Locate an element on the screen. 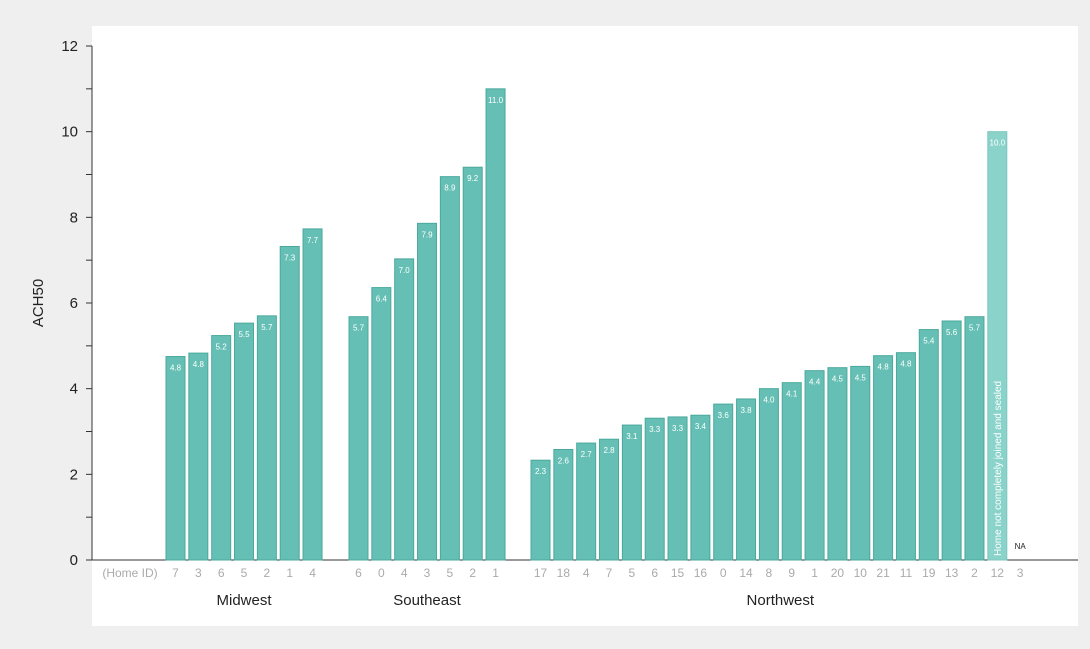 The image size is (1090, 649). bar-value-label: 4.1 is located at coordinates (792, 394).